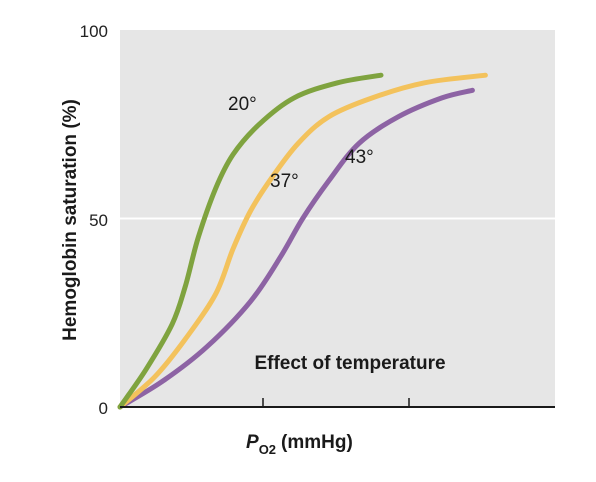  I want to click on series-label-43: 43°, so click(359, 157).